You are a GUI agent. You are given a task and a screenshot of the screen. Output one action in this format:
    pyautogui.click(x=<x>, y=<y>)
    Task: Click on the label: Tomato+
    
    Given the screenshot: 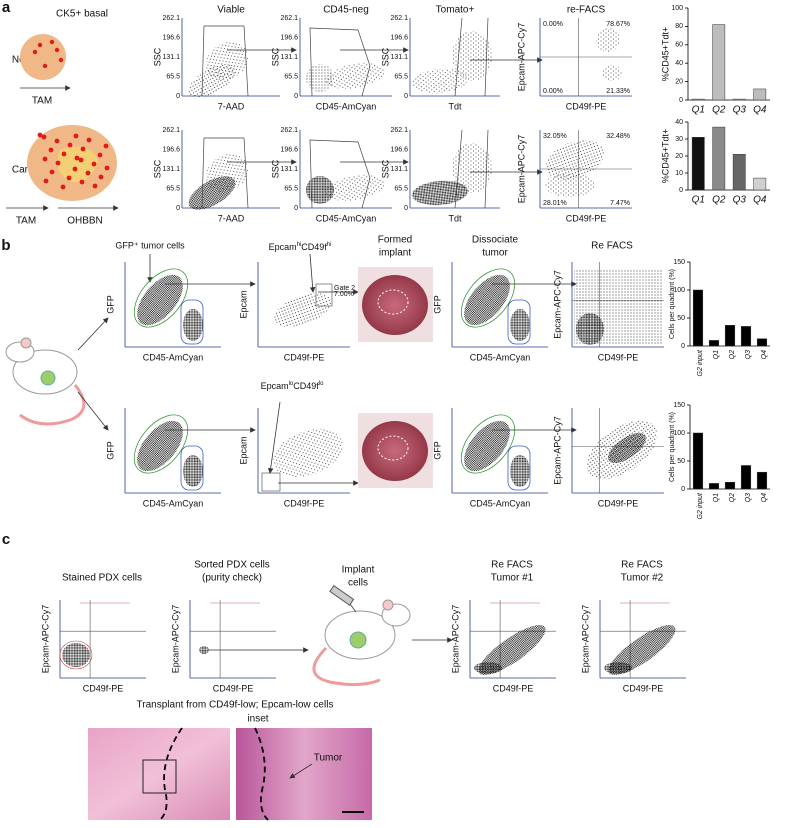 What is the action you would take?
    pyautogui.click(x=455, y=10)
    